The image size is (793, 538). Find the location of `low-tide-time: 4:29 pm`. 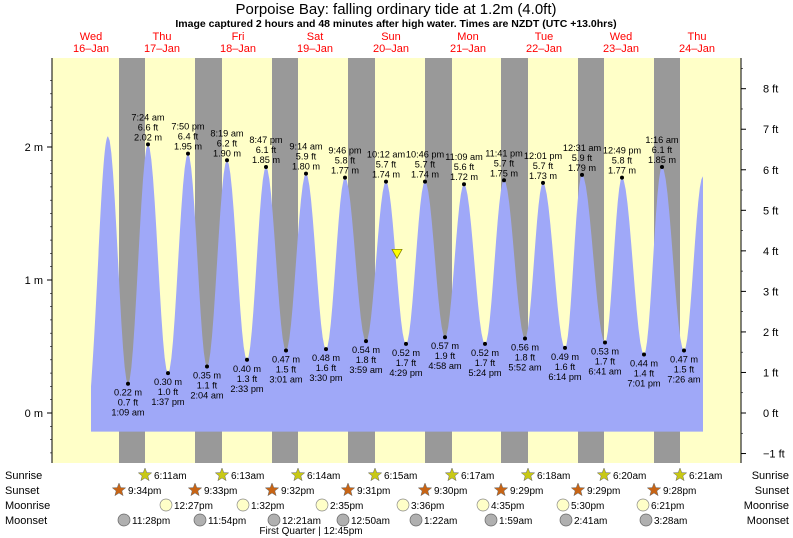

low-tide-time: 4:29 pm is located at coordinates (406, 373).